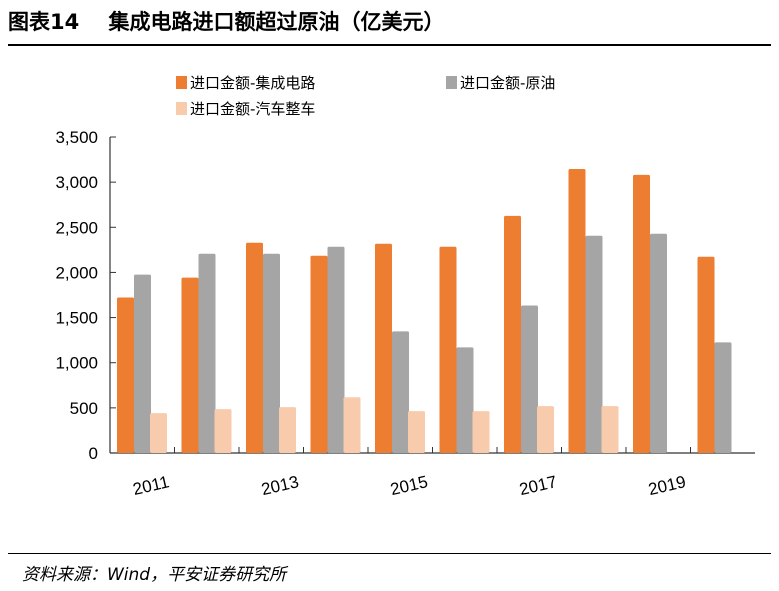 Image resolution: width=779 pixels, height=591 pixels. Describe the element at coordinates (465, 400) in the screenshot. I see `bar-进口金额-原油-2016` at that location.